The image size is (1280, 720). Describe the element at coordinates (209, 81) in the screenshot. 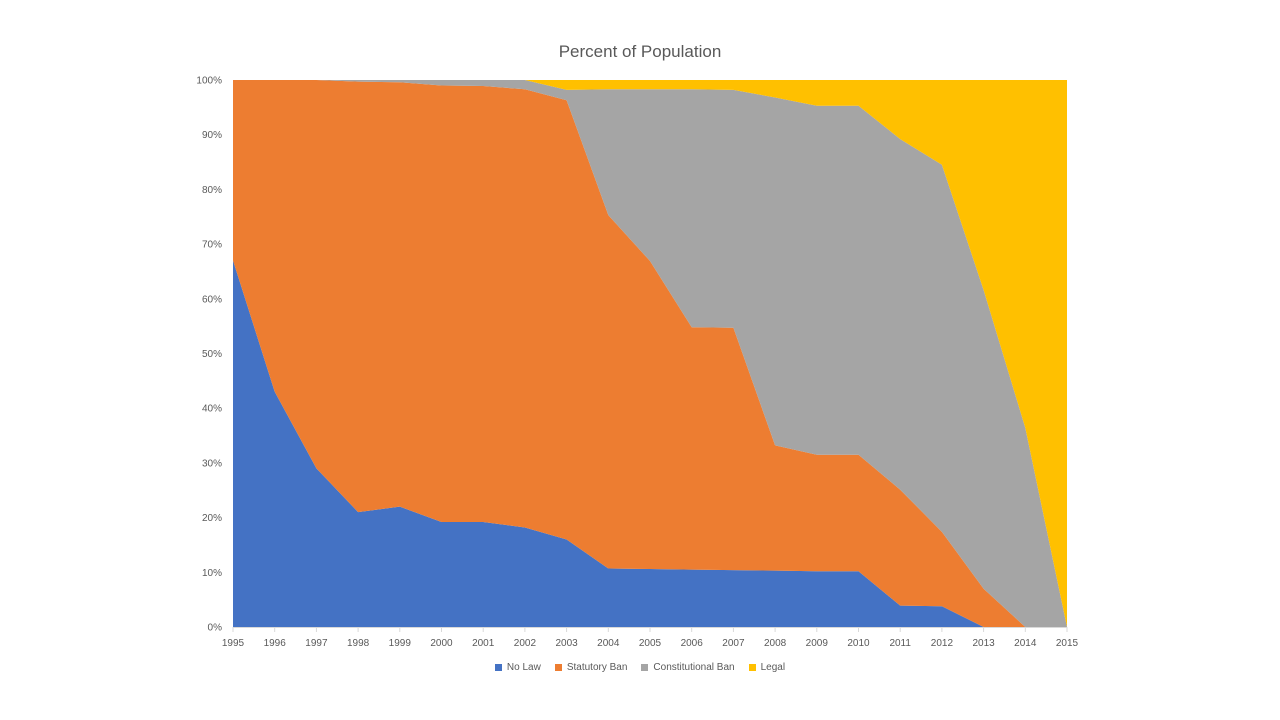

I see `y-tick-label: 100%` at that location.